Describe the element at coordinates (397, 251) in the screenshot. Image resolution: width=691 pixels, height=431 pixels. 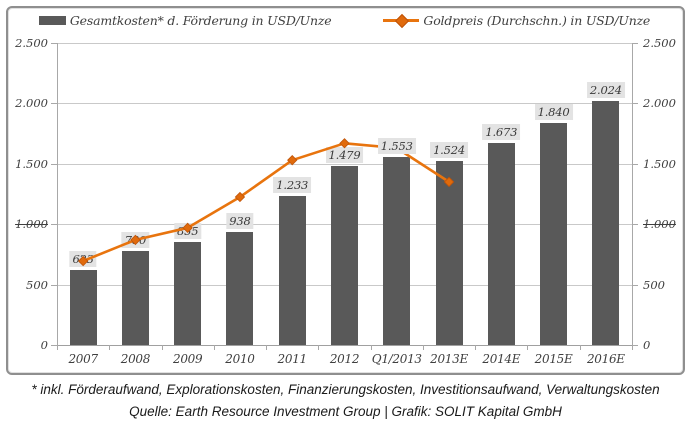
I see `bar-Q1/2013` at that location.